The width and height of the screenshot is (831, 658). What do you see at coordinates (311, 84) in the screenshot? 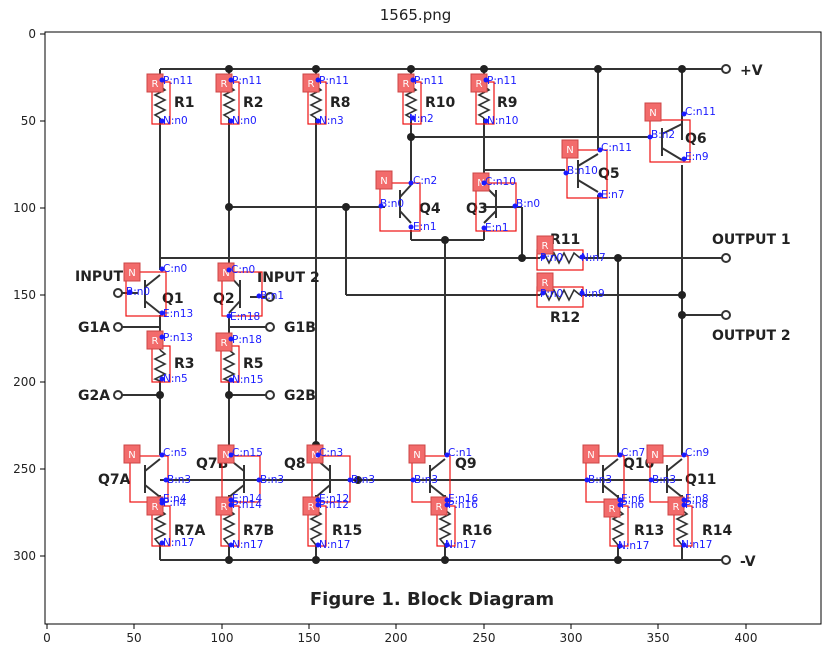
I see `r8-tag: R` at bounding box center [311, 84].